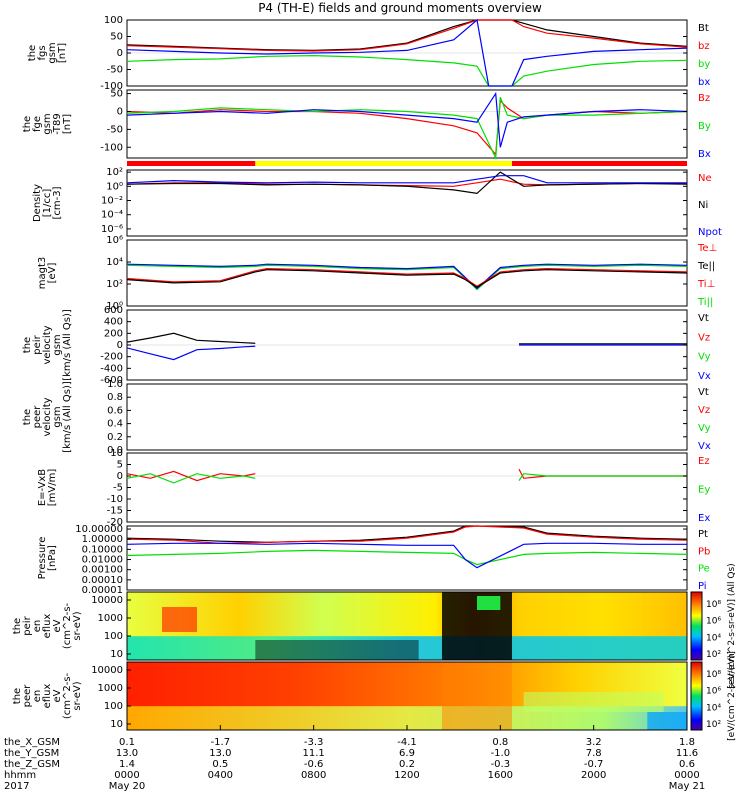  I want to click on y-axis-label: en, so click(37, 626).